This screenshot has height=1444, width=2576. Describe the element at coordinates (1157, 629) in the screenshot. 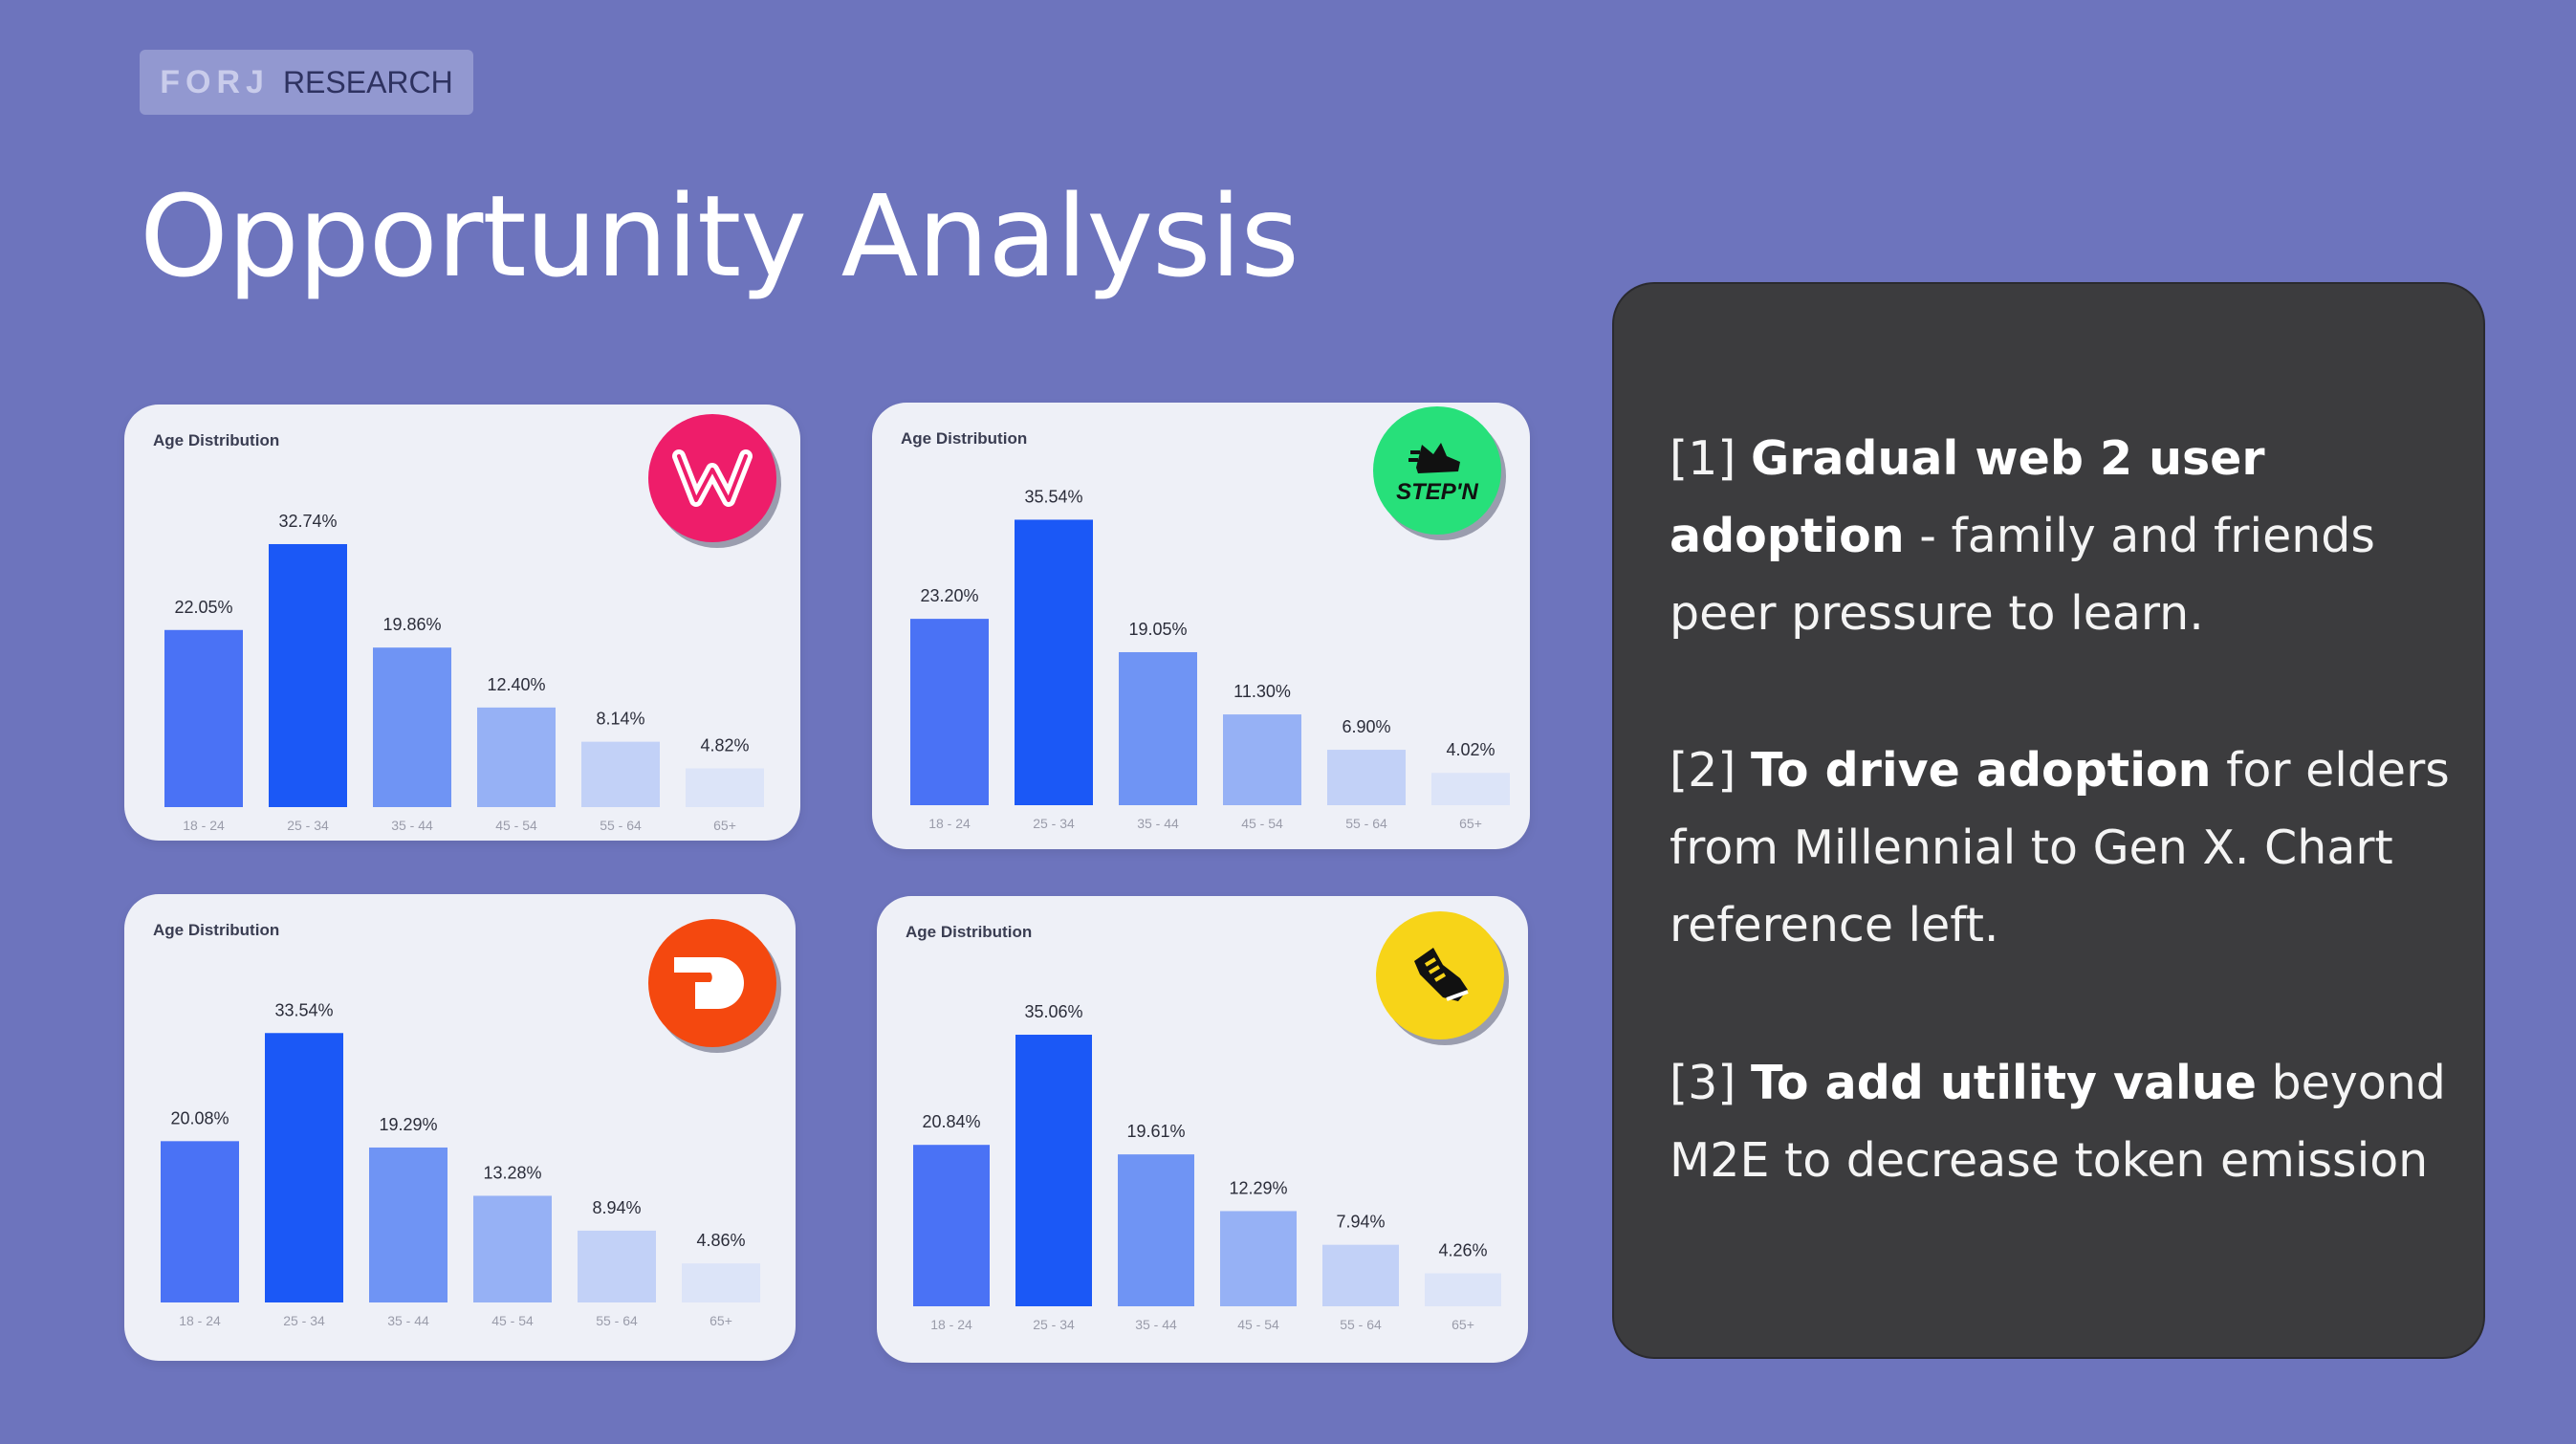

I see `bar-value-label: 19.05%` at that location.